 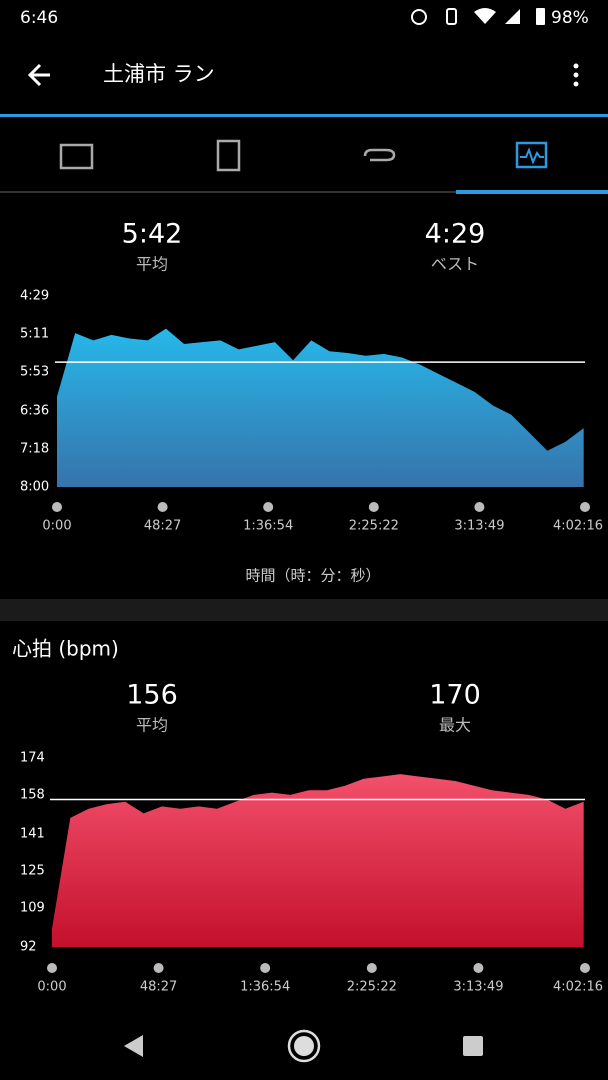 What do you see at coordinates (32, 907) in the screenshot?
I see `y-tick-label: 109` at bounding box center [32, 907].